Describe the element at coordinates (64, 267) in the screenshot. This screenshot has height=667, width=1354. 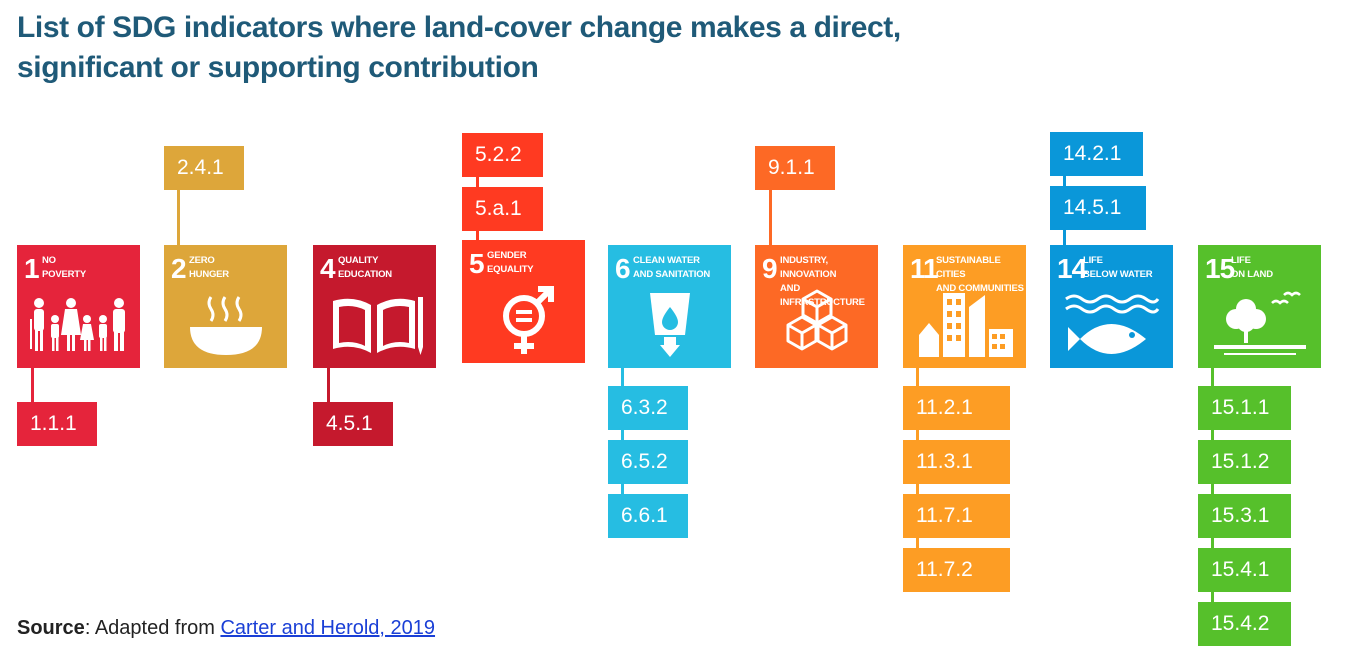
I see `goal-name: NO POVERTY` at that location.